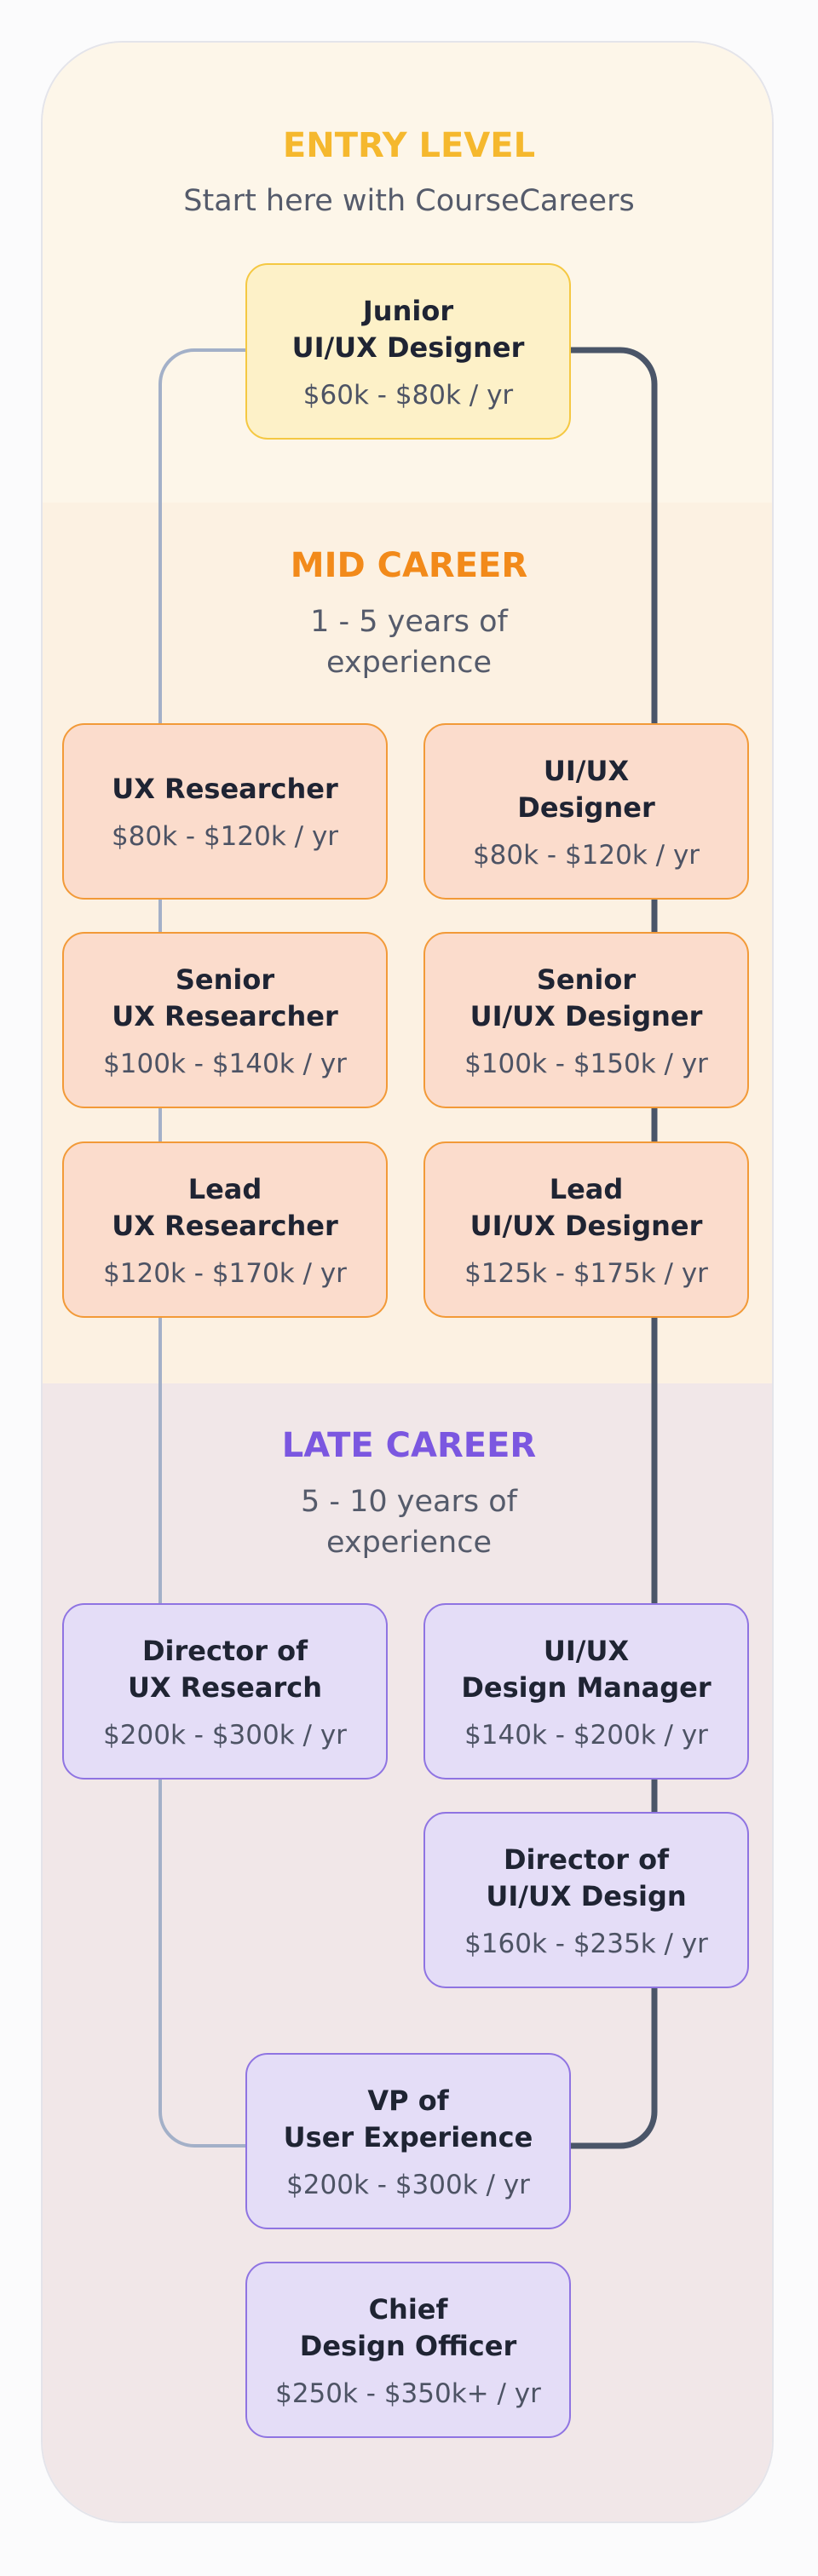  I want to click on role-title-line: Junior, so click(408, 311).